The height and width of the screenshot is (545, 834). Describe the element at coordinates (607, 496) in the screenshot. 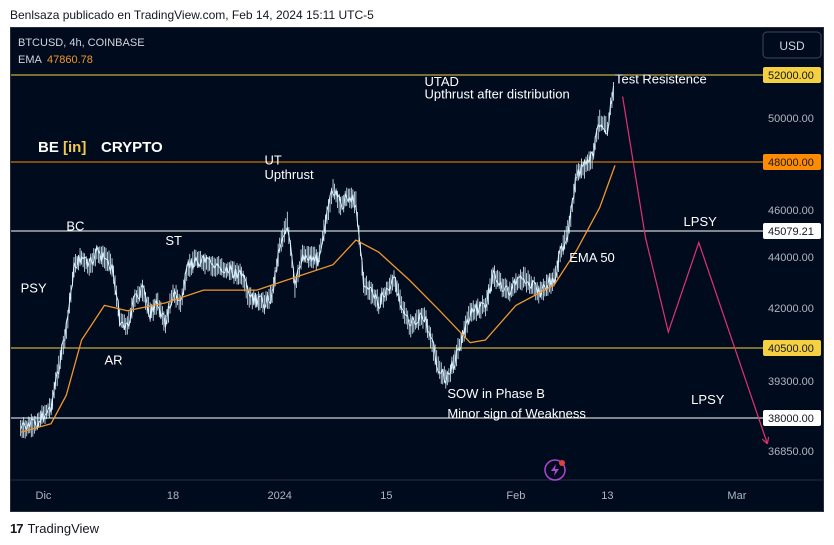

I see `x-tick-label: 13` at that location.